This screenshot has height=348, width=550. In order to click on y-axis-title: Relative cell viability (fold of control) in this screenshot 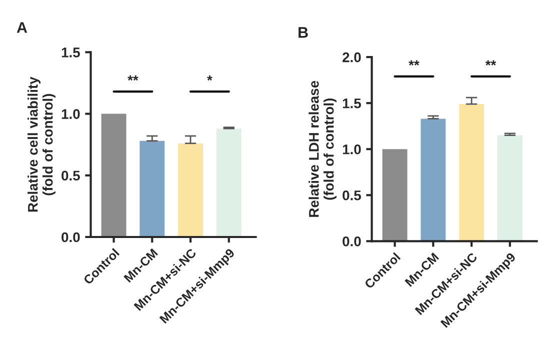, I will do `click(42, 144)`.